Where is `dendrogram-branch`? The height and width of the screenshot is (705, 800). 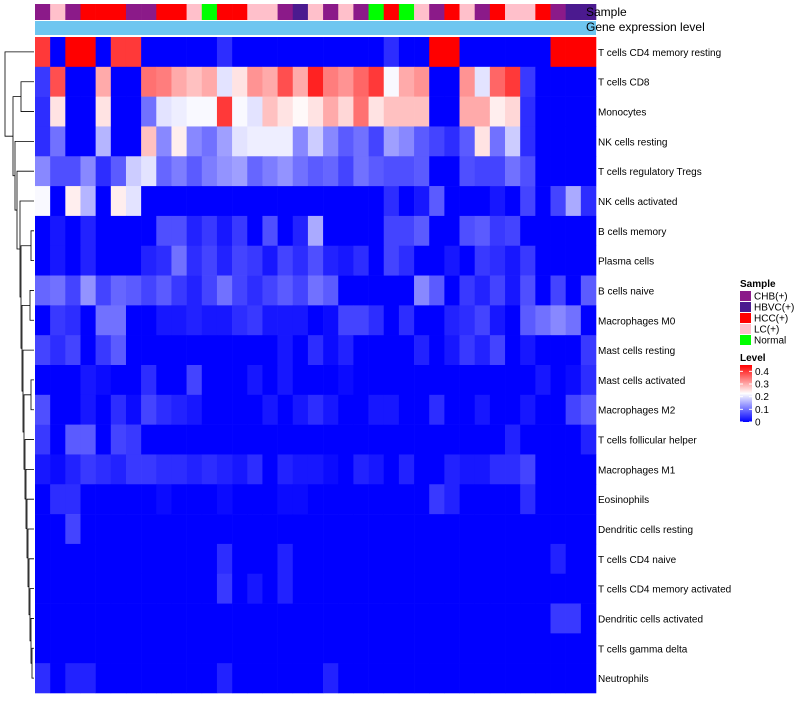
dendrogram-branch is located at coordinates (31, 305).